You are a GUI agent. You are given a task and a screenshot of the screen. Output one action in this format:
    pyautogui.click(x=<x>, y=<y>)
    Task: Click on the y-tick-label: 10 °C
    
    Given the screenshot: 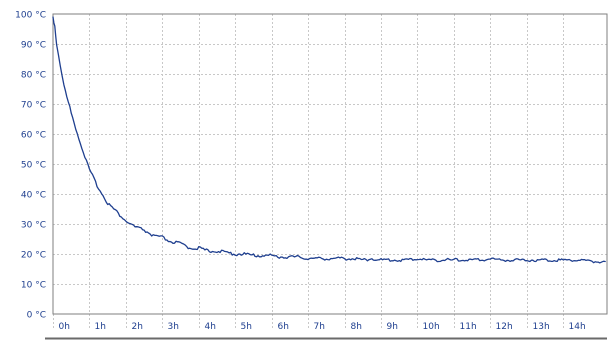 What is the action you would take?
    pyautogui.click(x=33, y=286)
    